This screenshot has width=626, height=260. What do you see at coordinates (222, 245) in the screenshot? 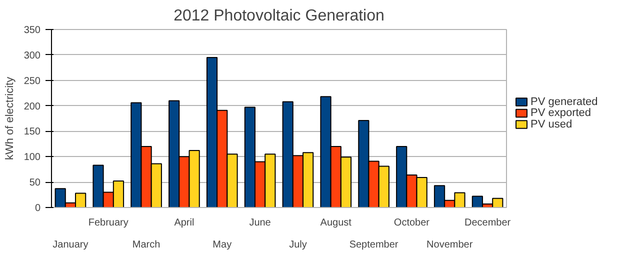
I see `x-tick-label: May` at bounding box center [222, 245].